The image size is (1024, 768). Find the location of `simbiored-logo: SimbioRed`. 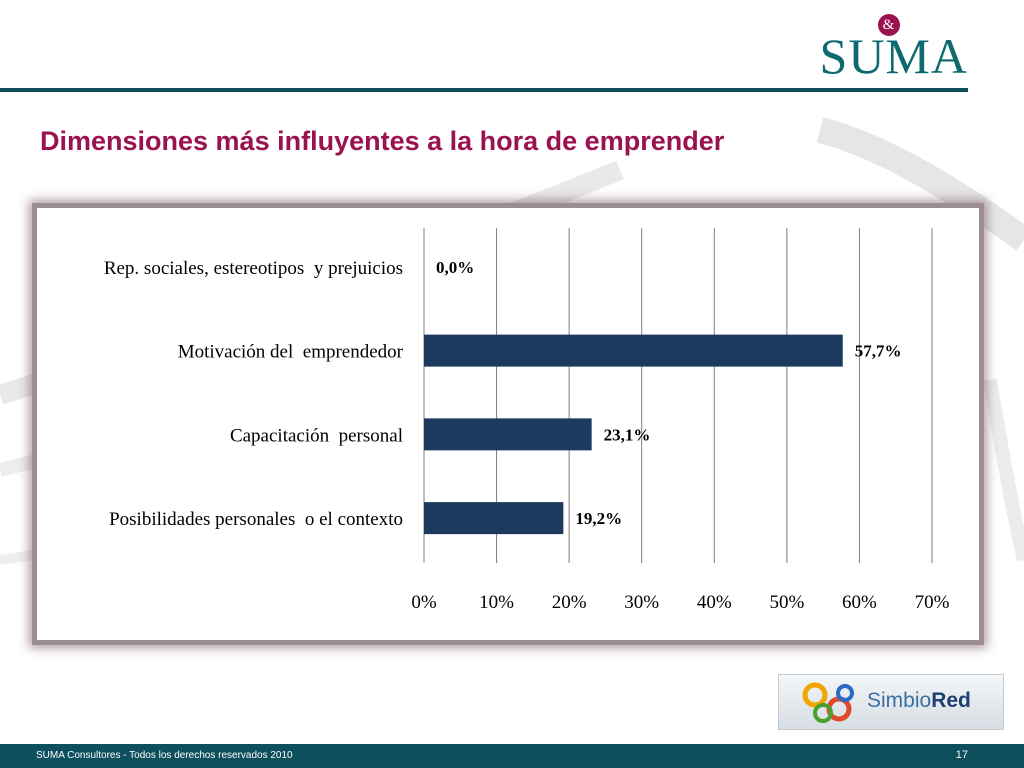

simbiored-logo: SimbioRed is located at coordinates (891, 702).